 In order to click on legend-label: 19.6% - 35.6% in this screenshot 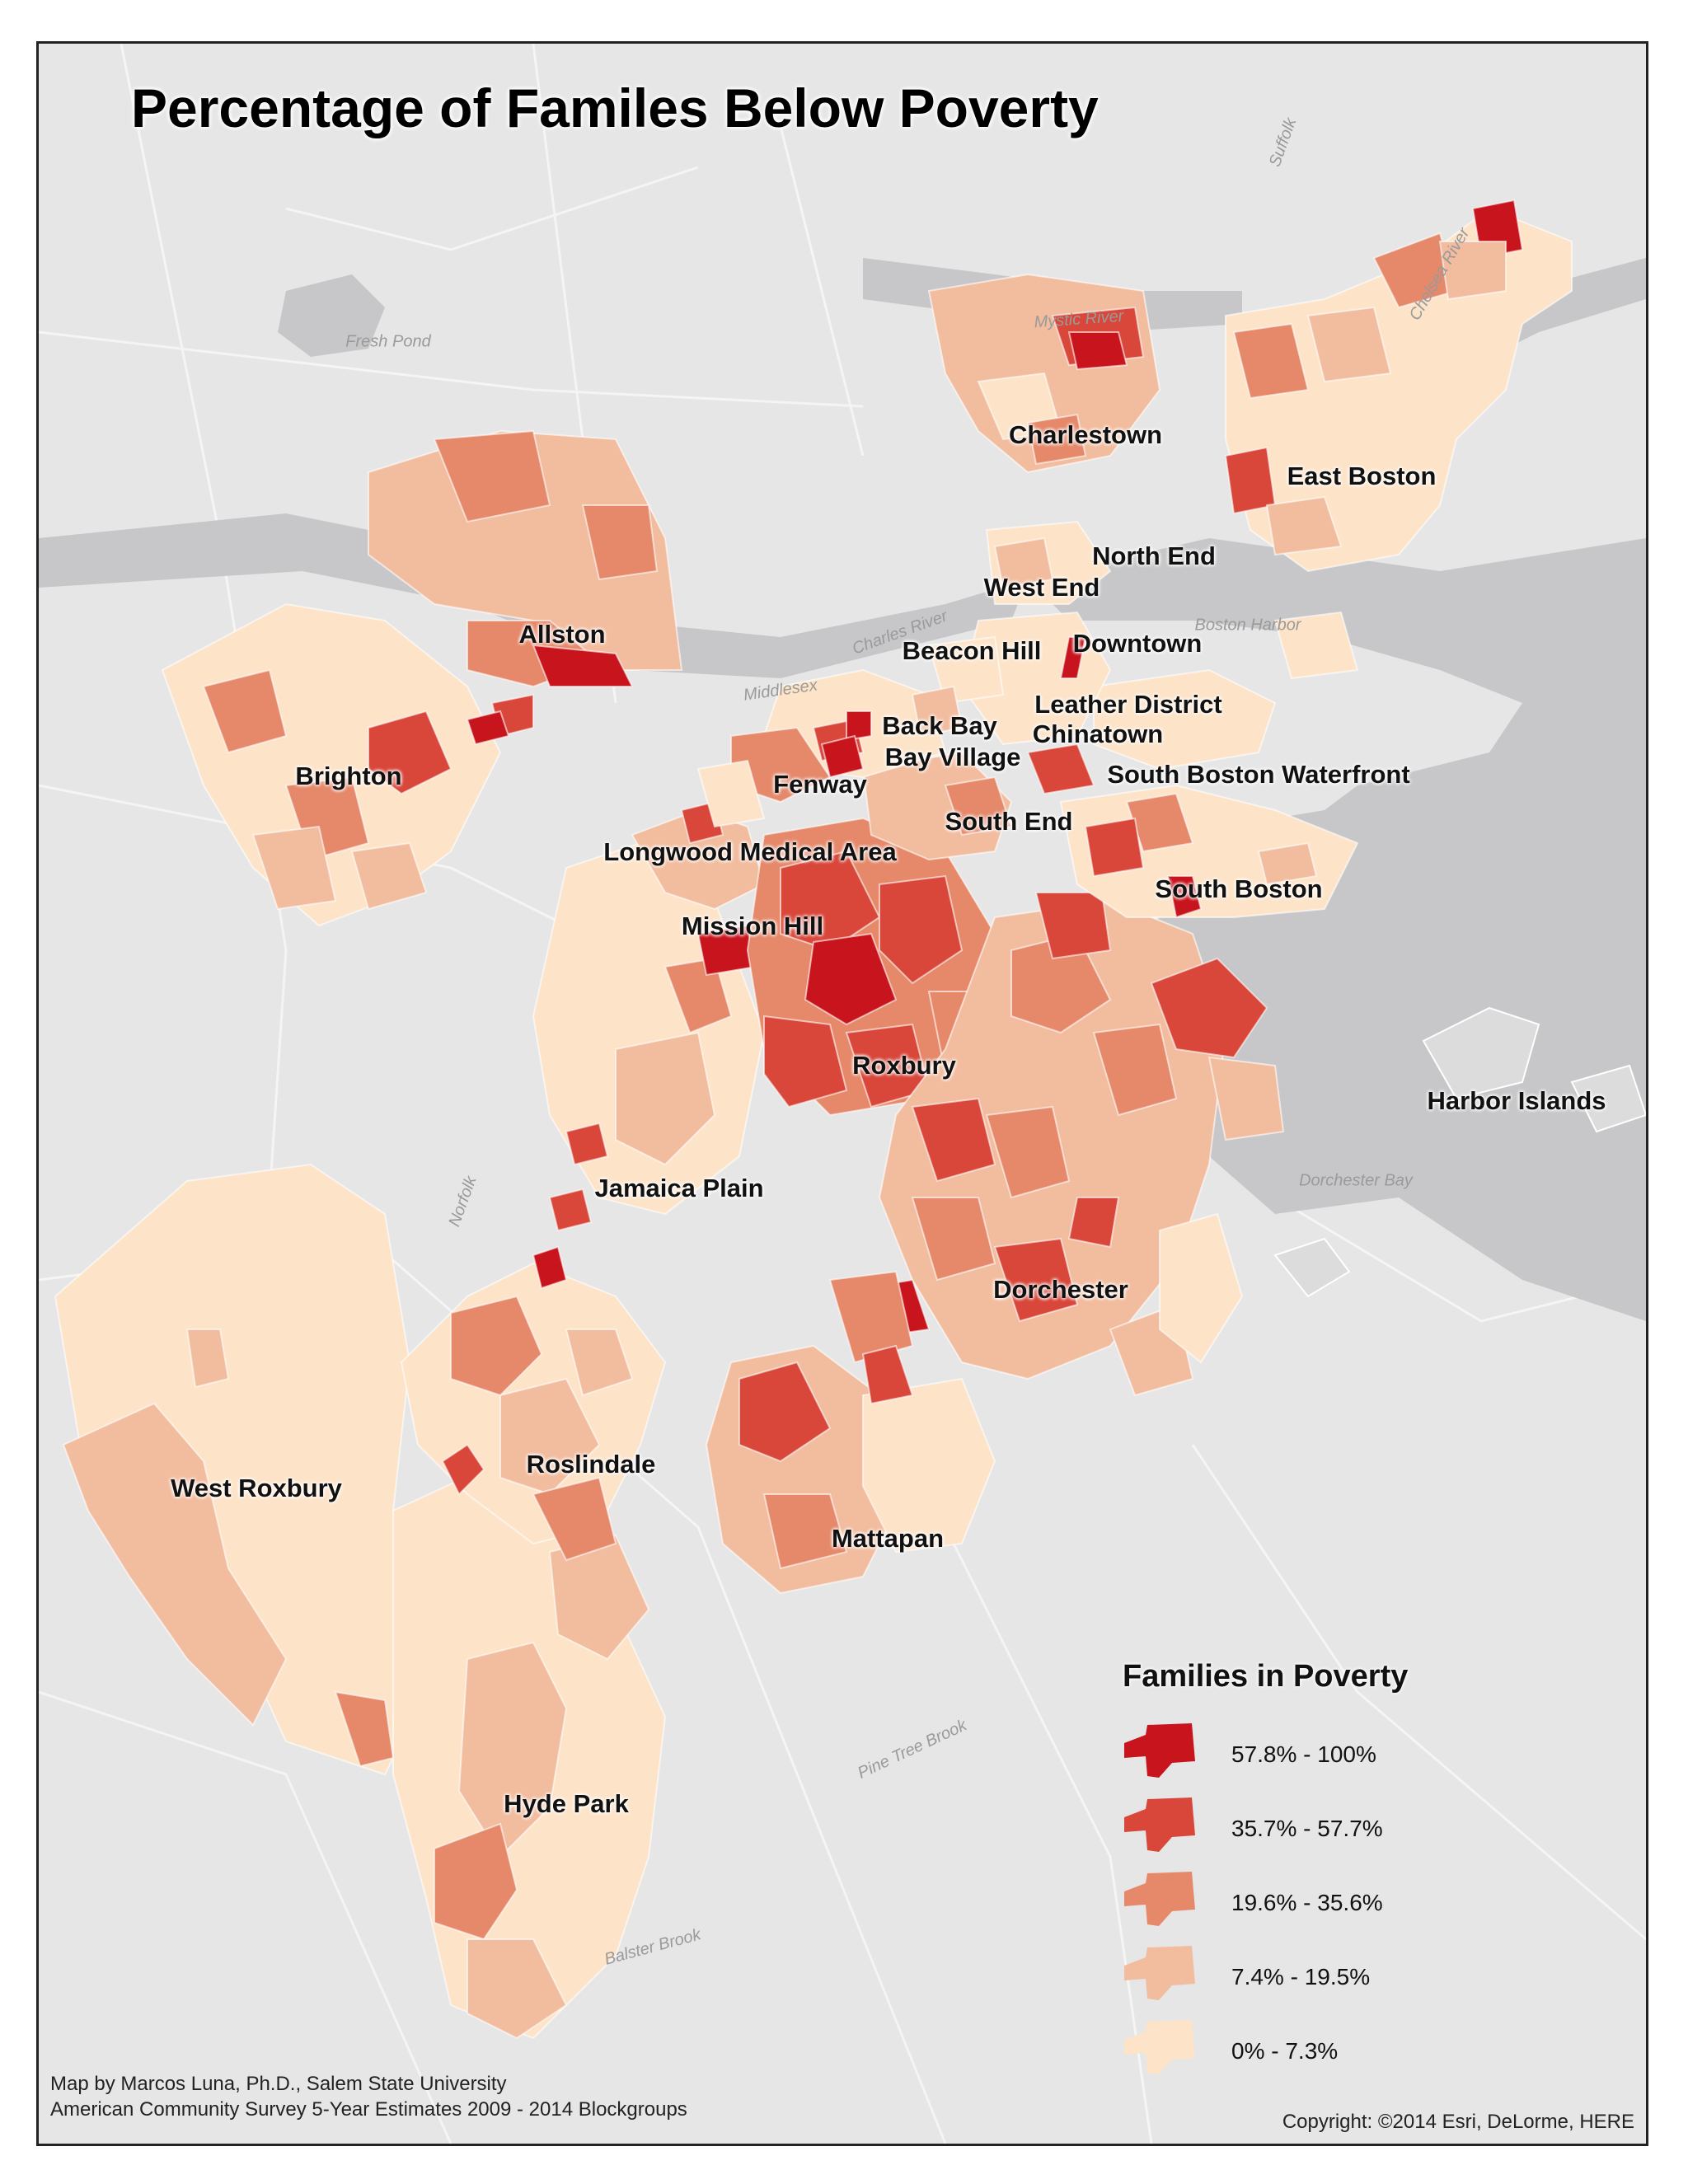, I will do `click(1307, 1902)`.